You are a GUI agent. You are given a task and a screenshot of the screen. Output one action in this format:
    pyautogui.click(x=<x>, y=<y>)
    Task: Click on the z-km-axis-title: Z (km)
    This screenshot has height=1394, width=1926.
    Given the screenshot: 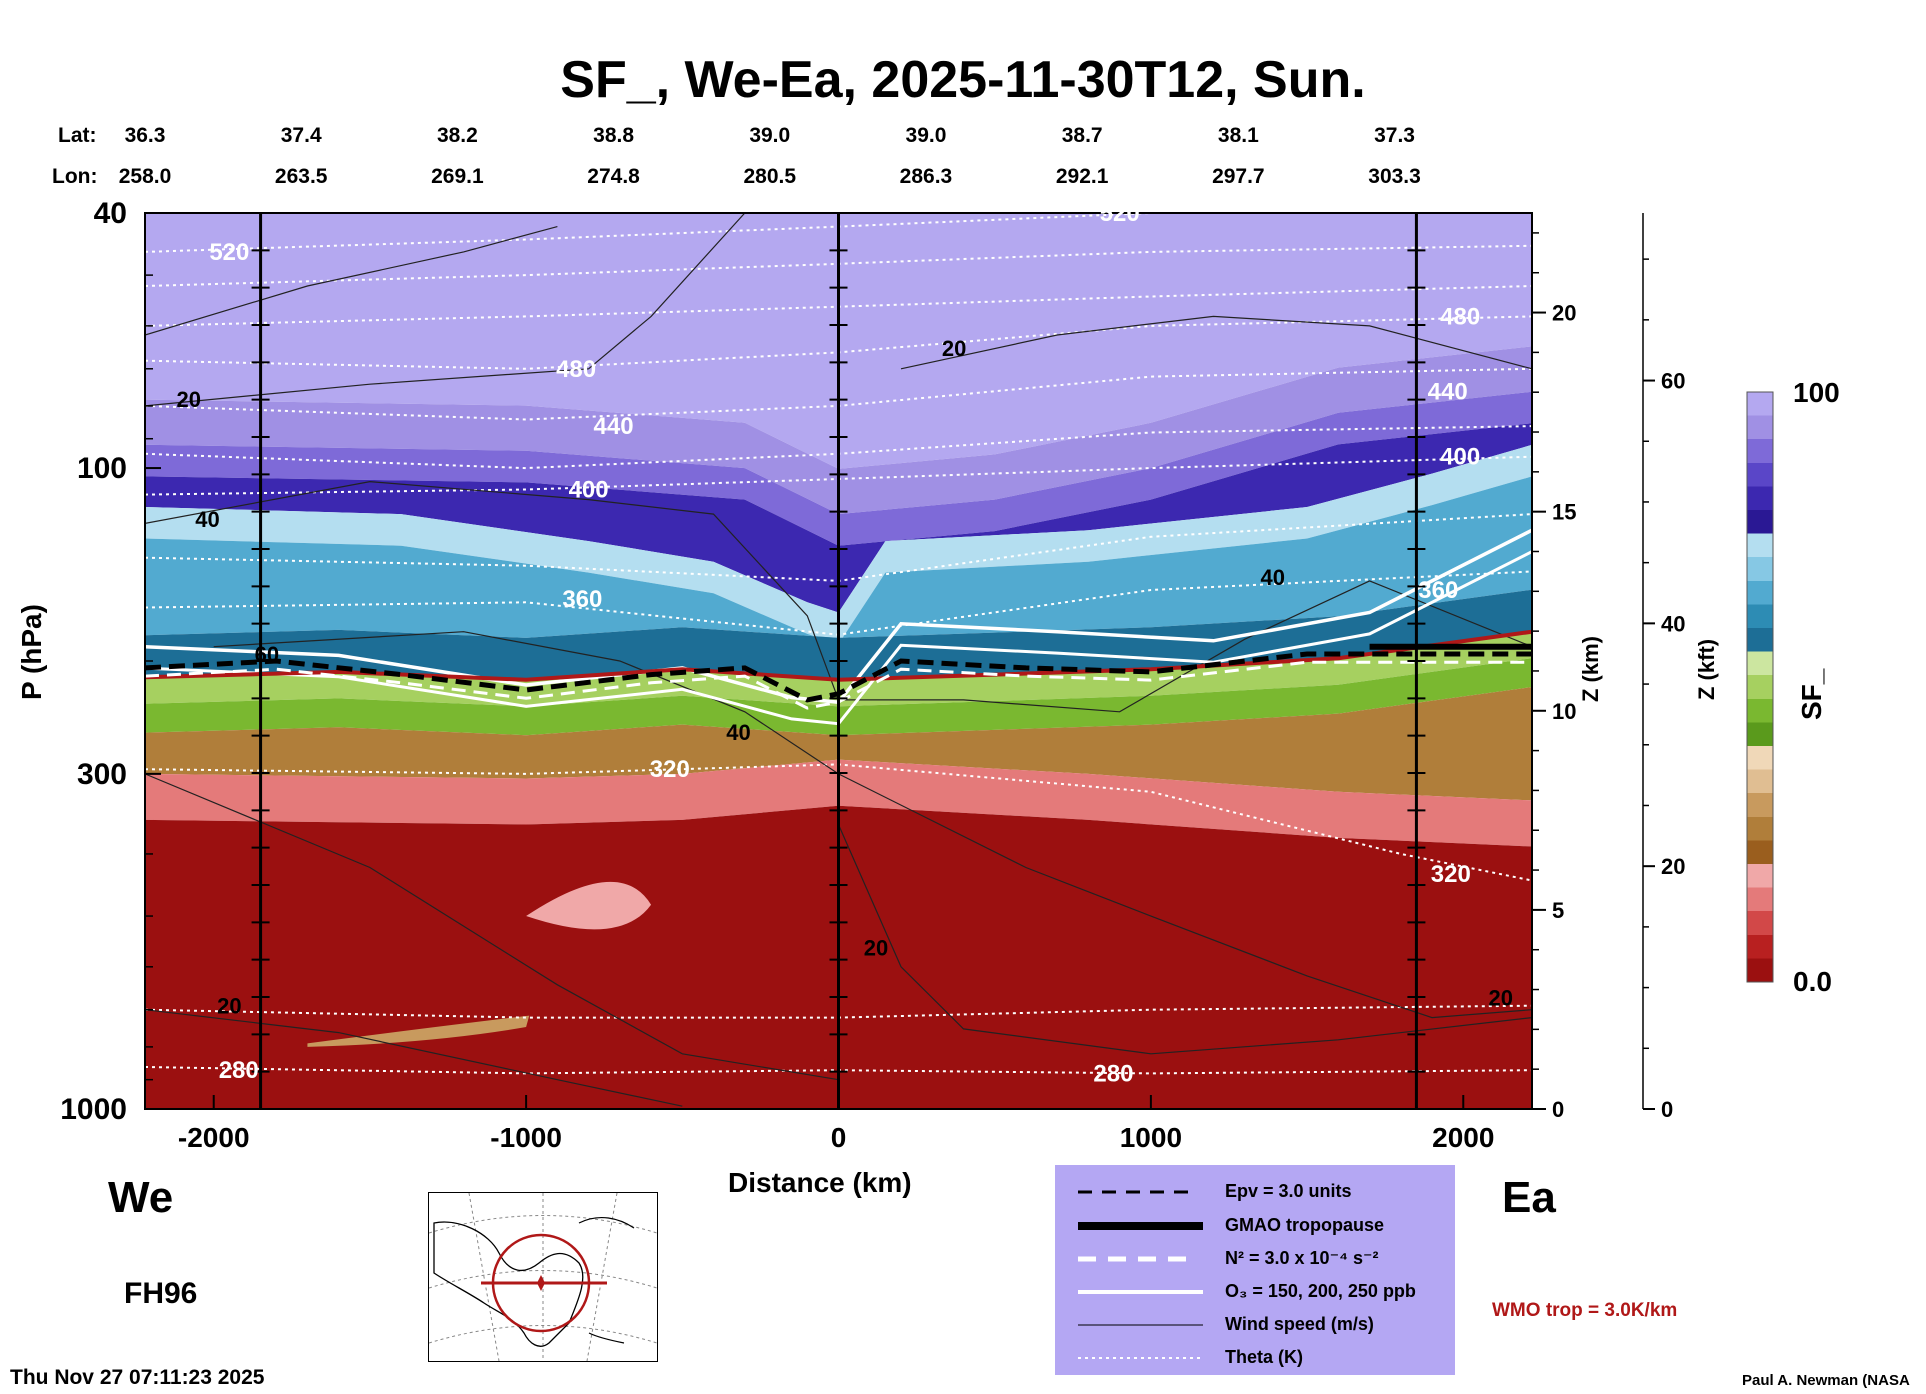 What is the action you would take?
    pyautogui.click(x=1590, y=669)
    